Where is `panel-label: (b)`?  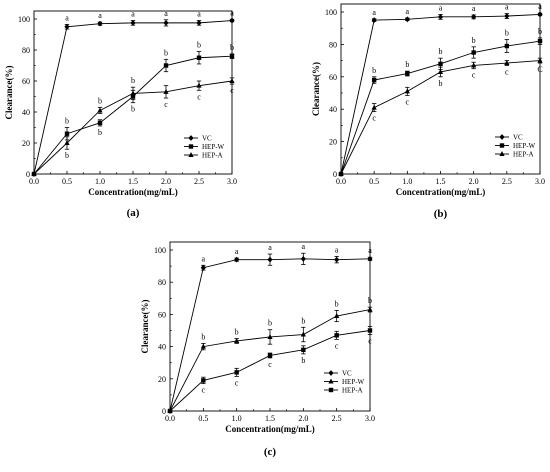
panel-label: (b) is located at coordinates (441, 214).